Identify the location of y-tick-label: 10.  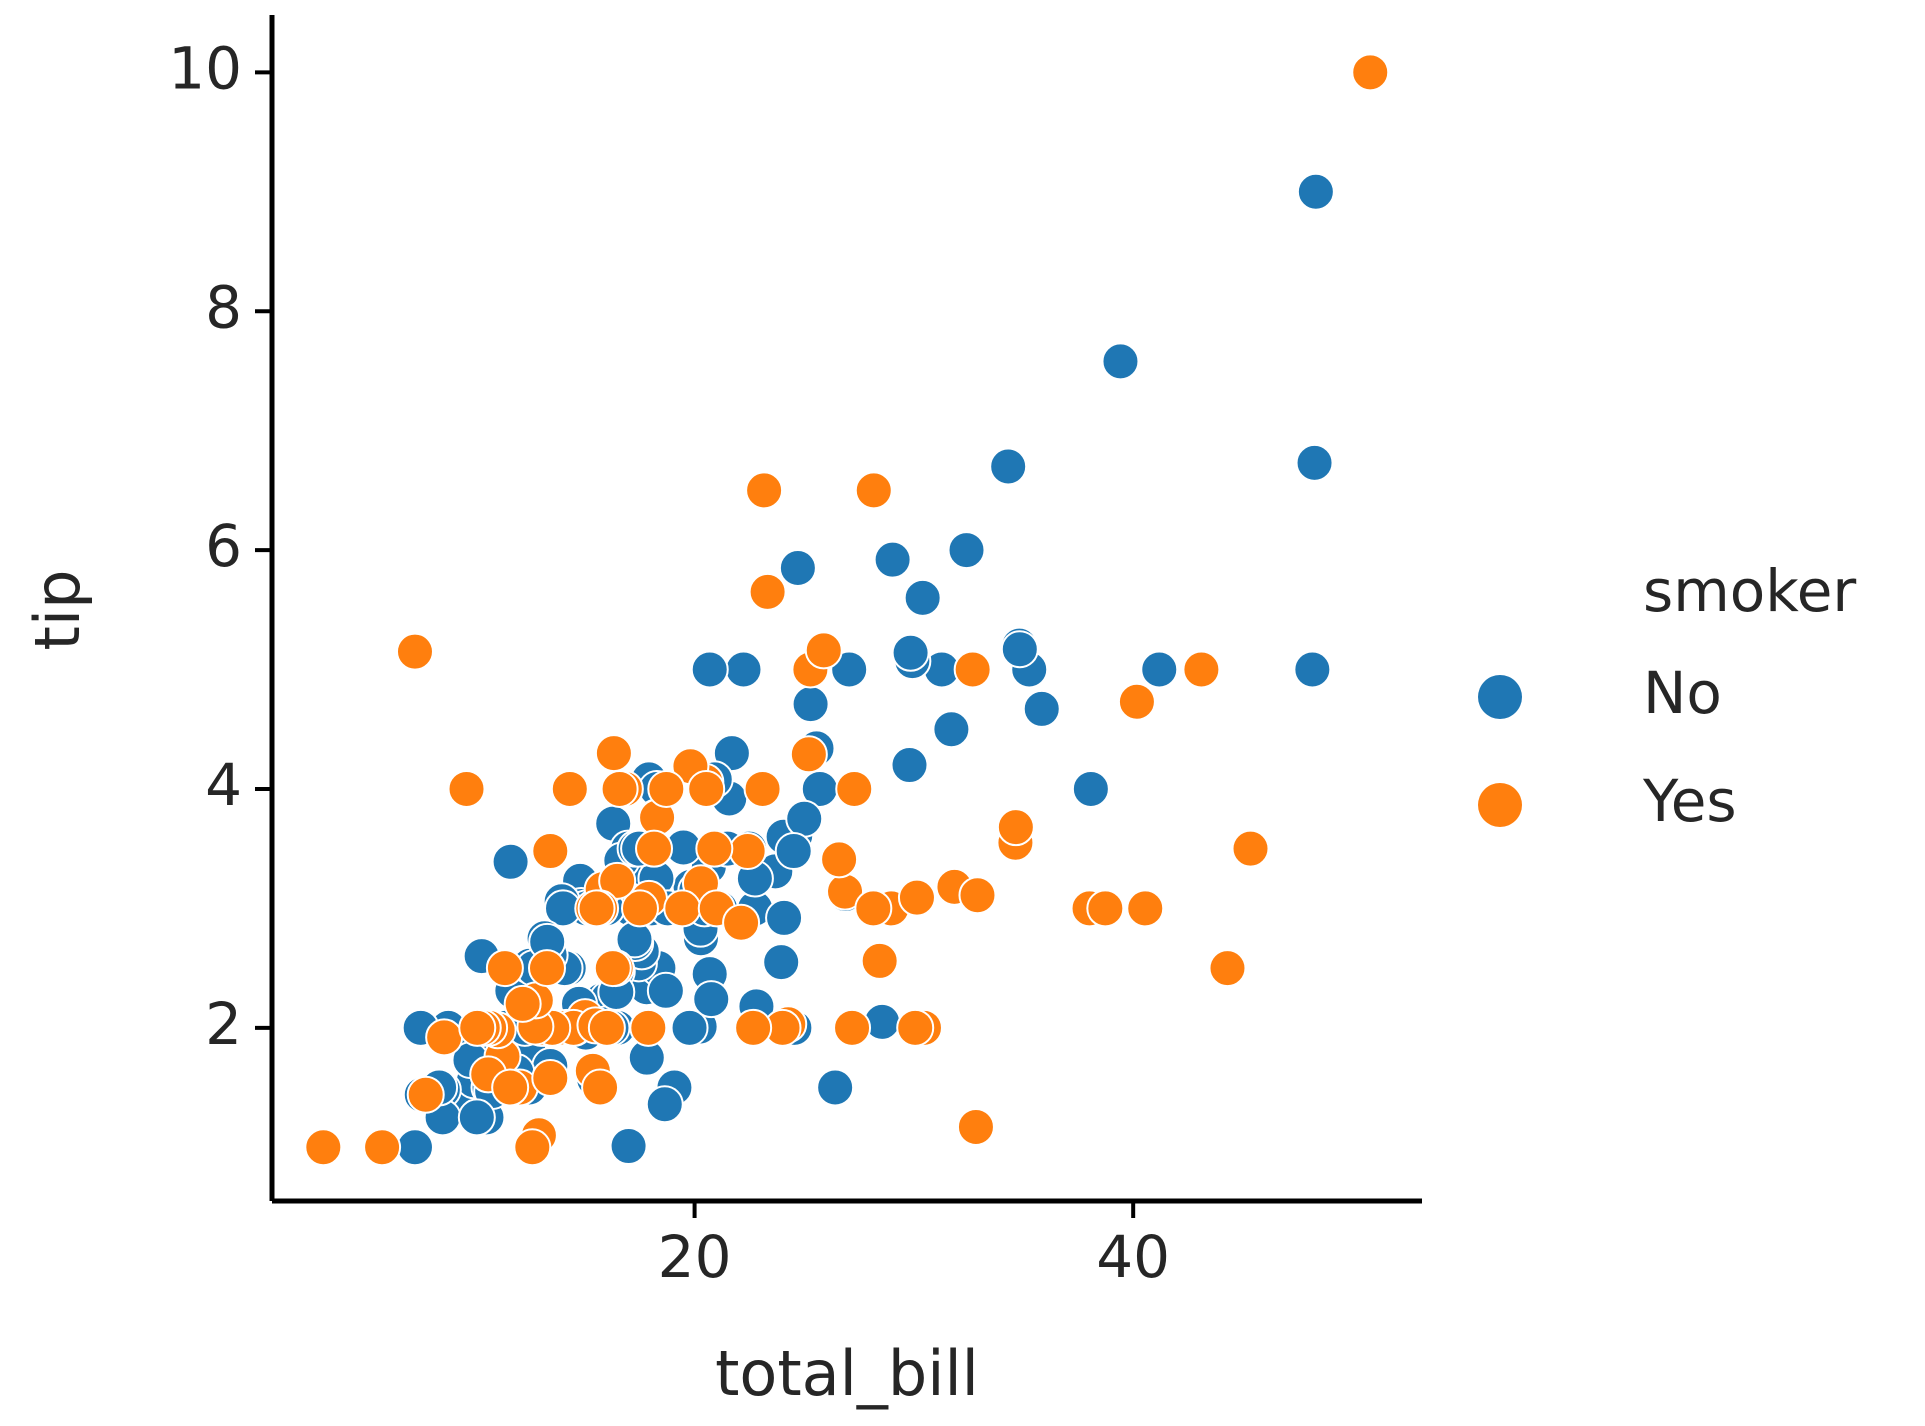
(205, 68).